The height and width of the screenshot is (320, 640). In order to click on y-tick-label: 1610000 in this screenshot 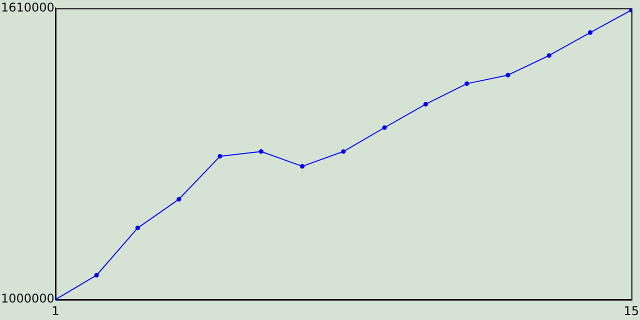, I will do `click(27, 7)`.